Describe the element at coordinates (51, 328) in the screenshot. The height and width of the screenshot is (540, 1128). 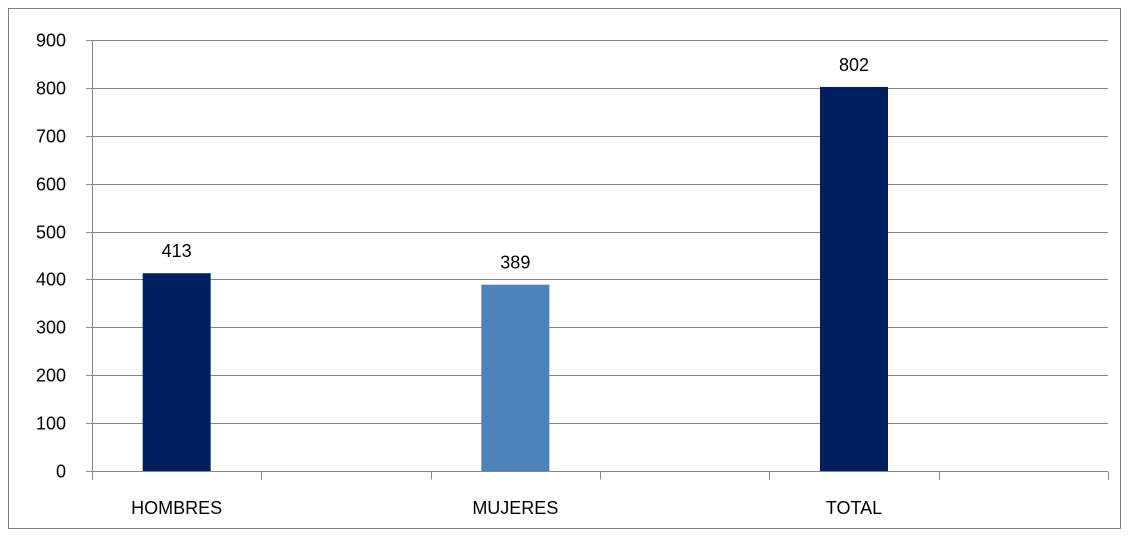
I see `y-tick-label: 300` at that location.